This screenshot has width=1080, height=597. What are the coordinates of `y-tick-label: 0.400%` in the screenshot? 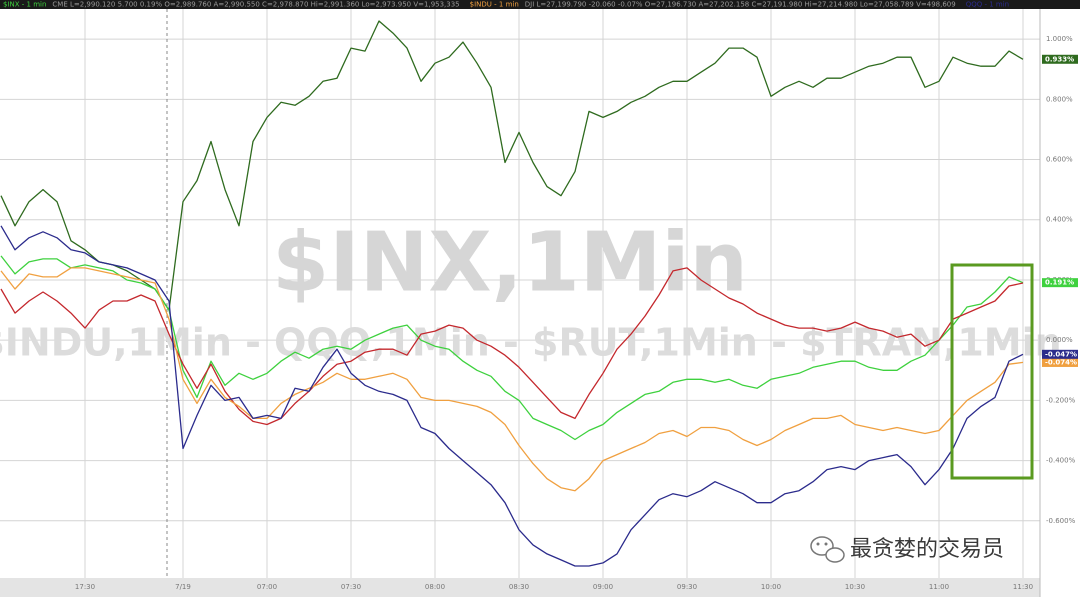 It's located at (1059, 220).